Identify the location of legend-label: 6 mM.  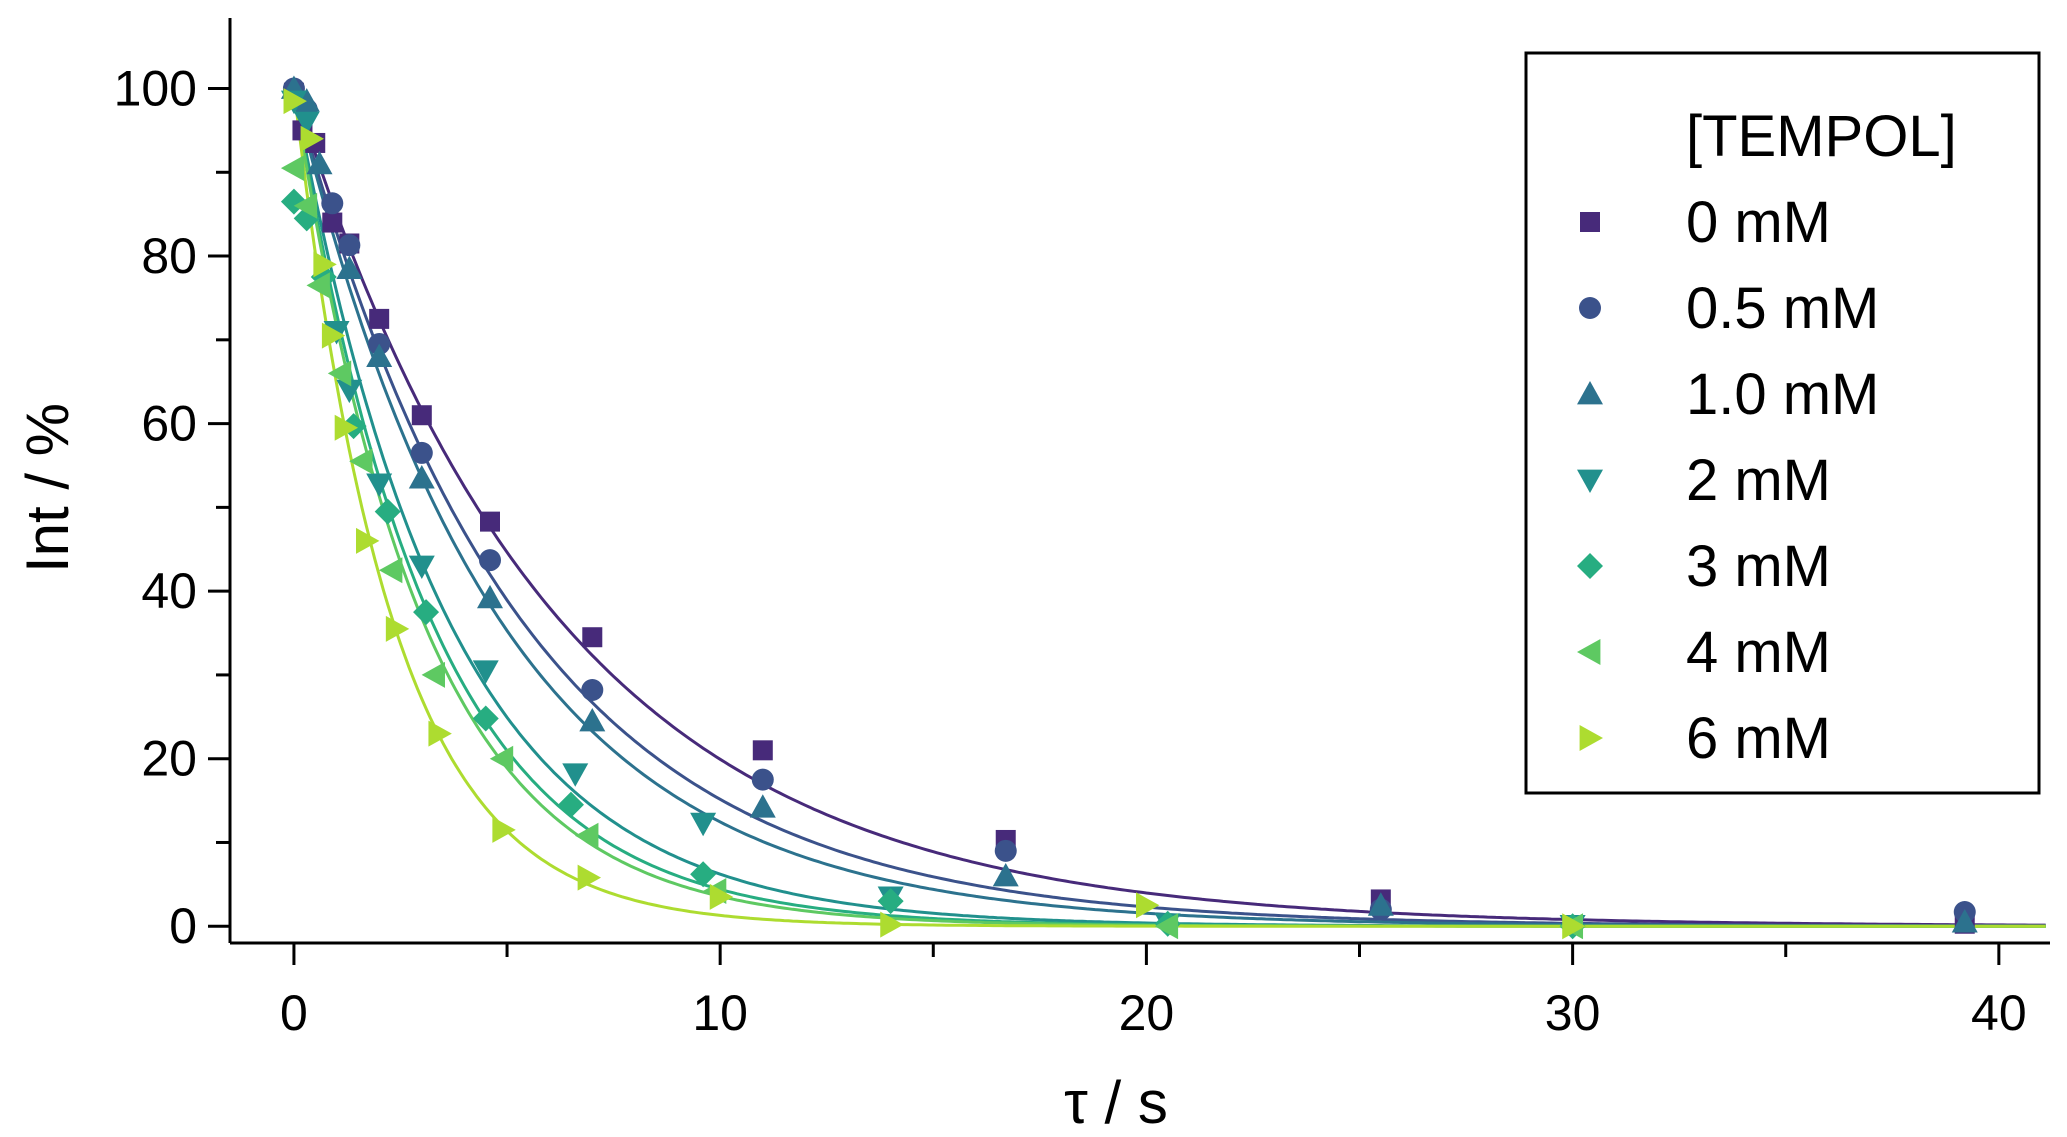
(1758, 738).